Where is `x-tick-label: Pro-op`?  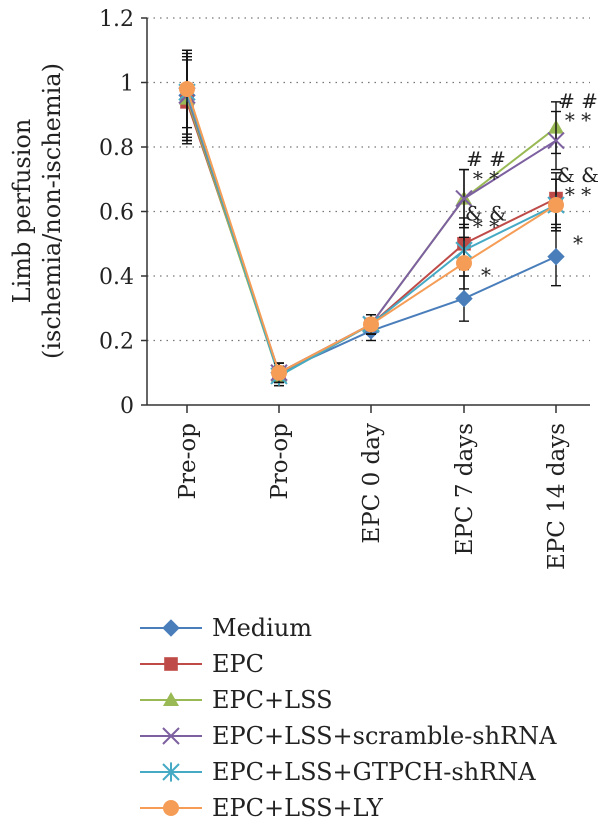
x-tick-label: Pro-op is located at coordinates (280, 461).